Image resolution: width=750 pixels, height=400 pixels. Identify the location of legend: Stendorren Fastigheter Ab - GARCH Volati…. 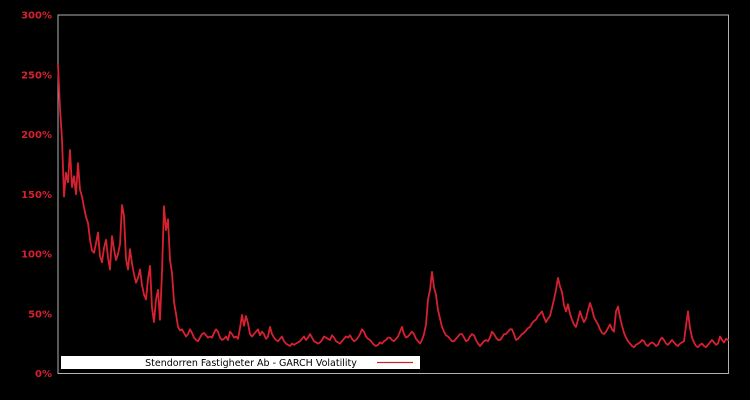
(240, 362).